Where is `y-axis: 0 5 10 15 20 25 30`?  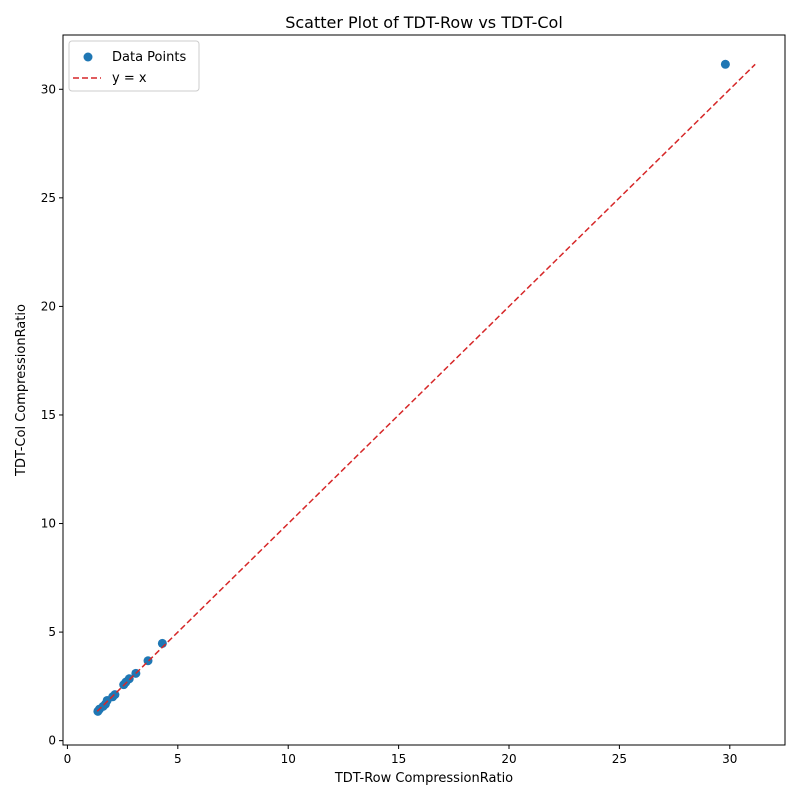
y-axis: 0 5 10 15 20 25 30 is located at coordinates (52, 415).